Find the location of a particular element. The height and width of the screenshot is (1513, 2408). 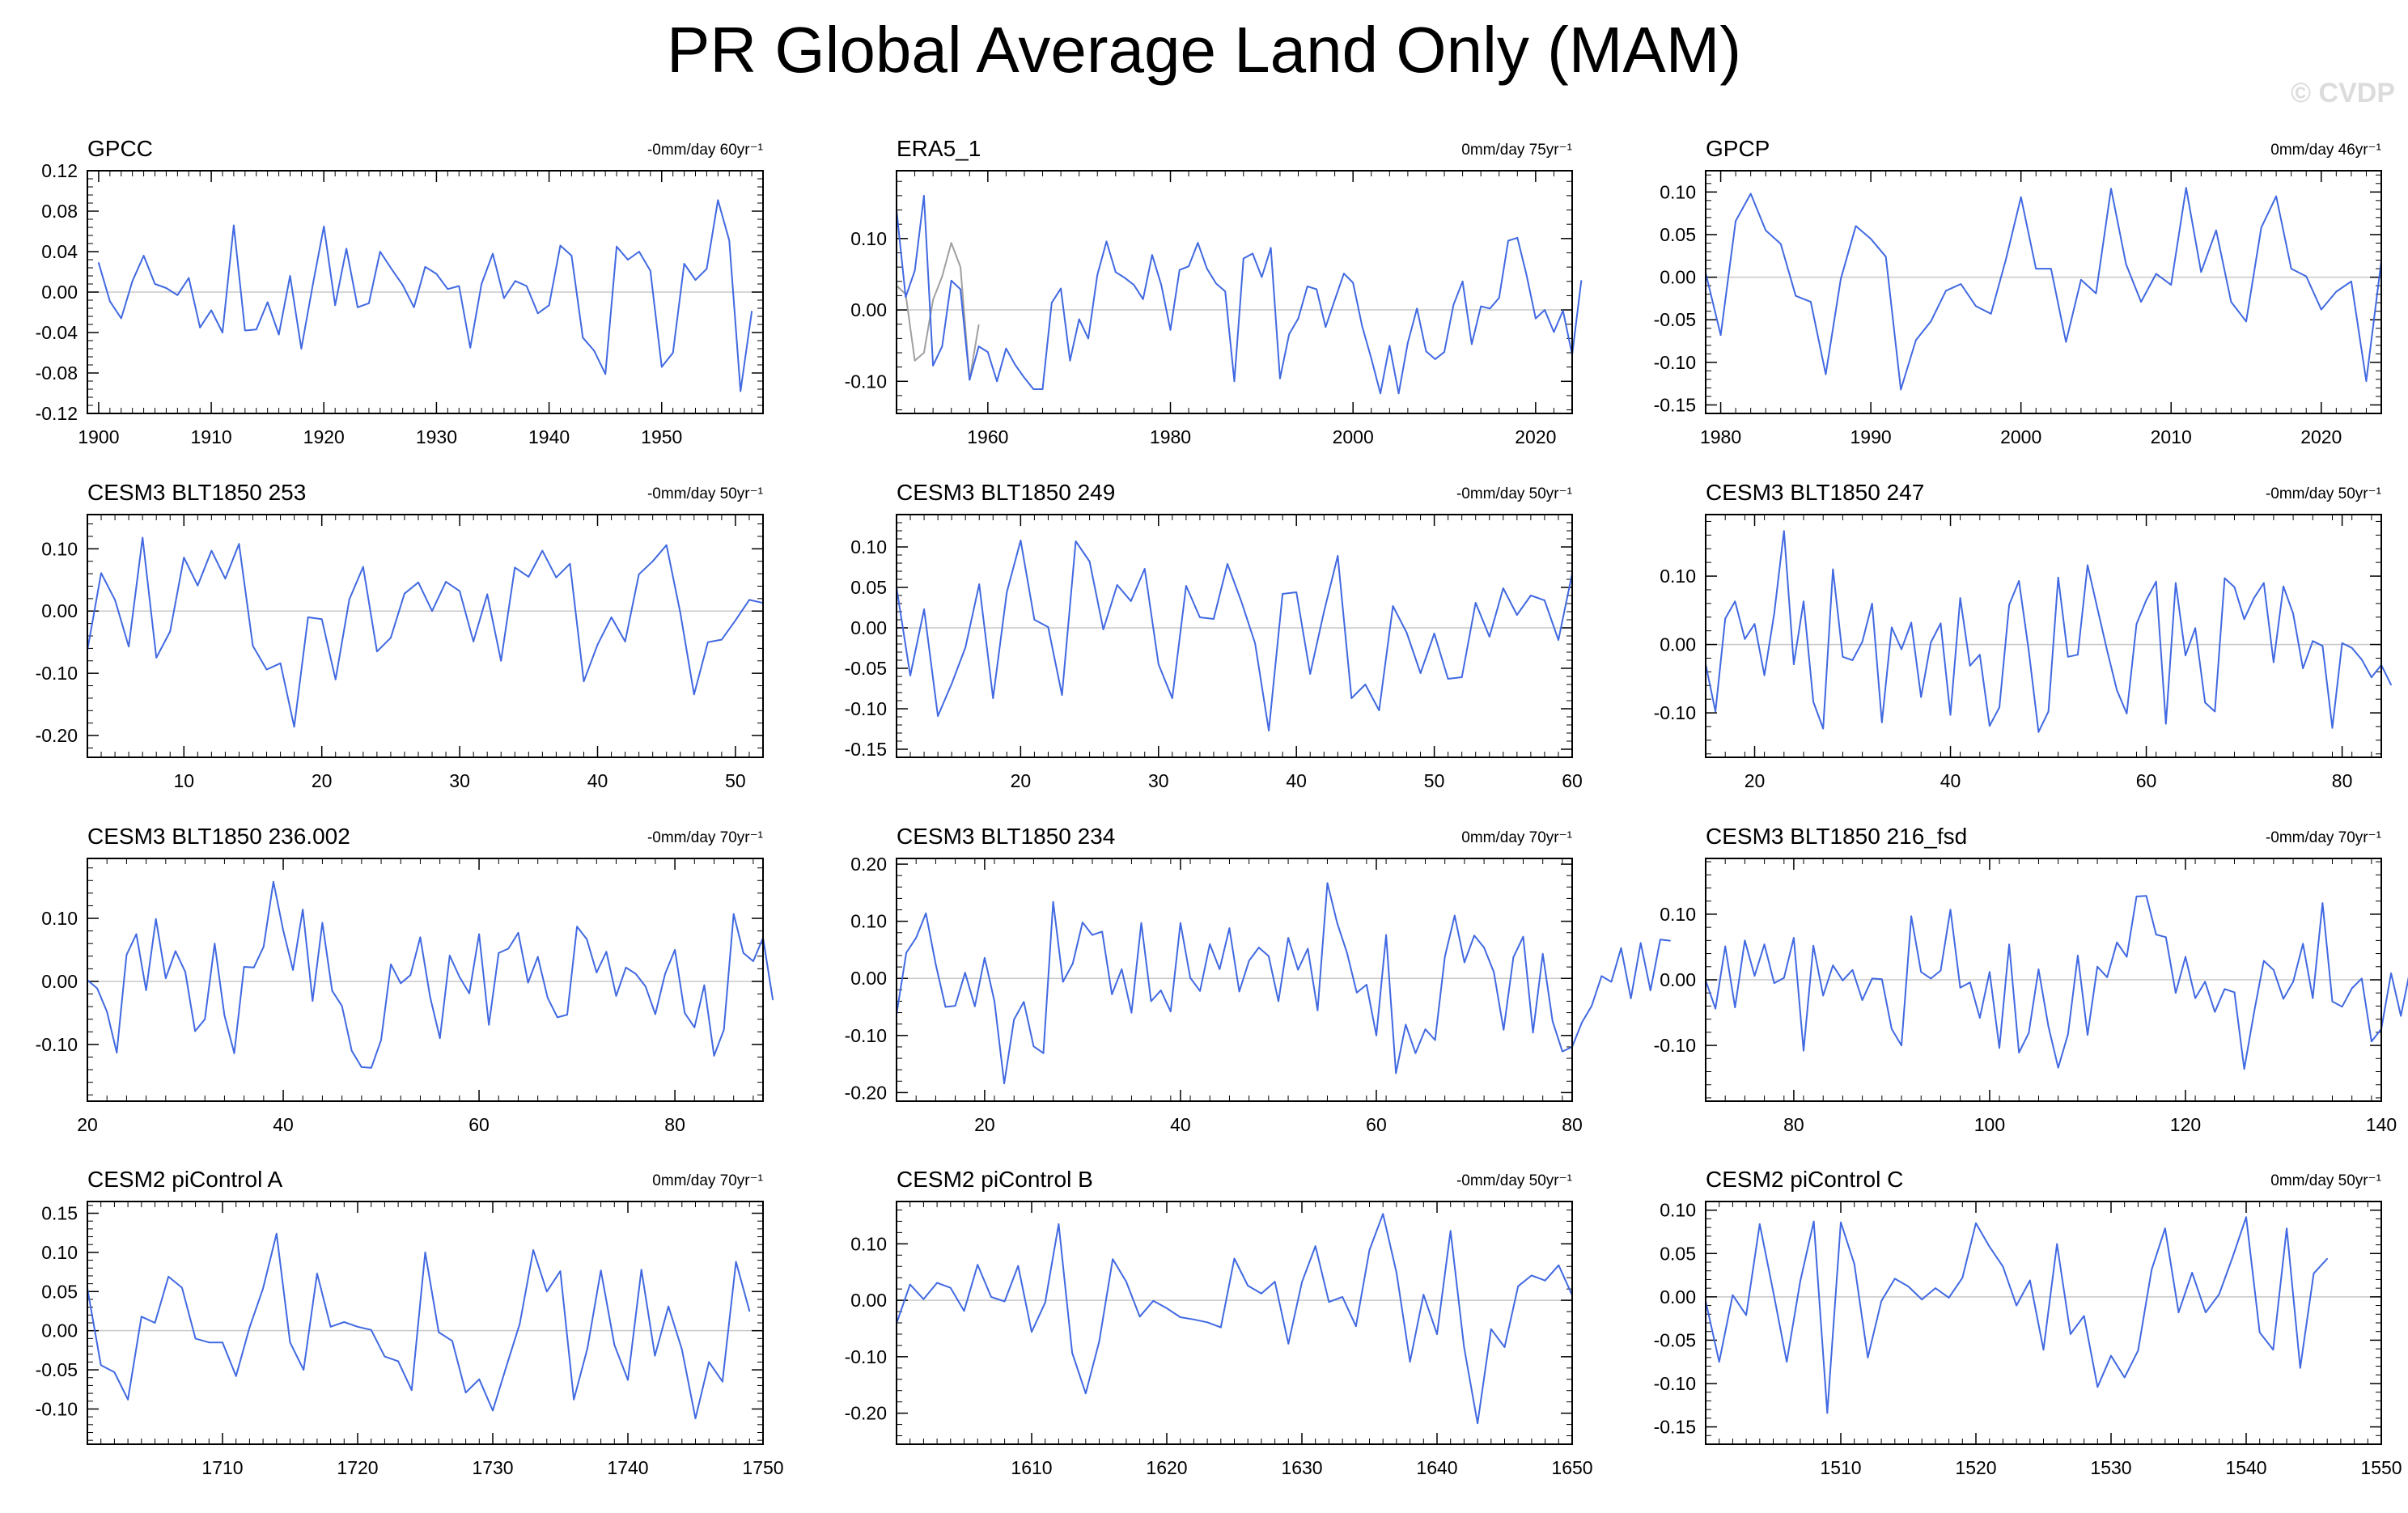

x-tick-label: 2010 is located at coordinates (2171, 436).